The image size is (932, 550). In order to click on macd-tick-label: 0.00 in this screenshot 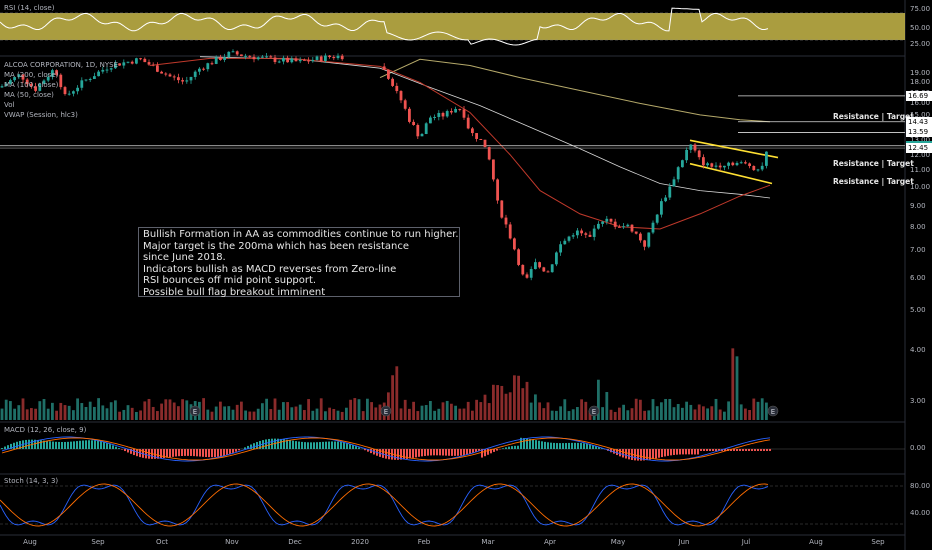, I will do `click(918, 448)`.